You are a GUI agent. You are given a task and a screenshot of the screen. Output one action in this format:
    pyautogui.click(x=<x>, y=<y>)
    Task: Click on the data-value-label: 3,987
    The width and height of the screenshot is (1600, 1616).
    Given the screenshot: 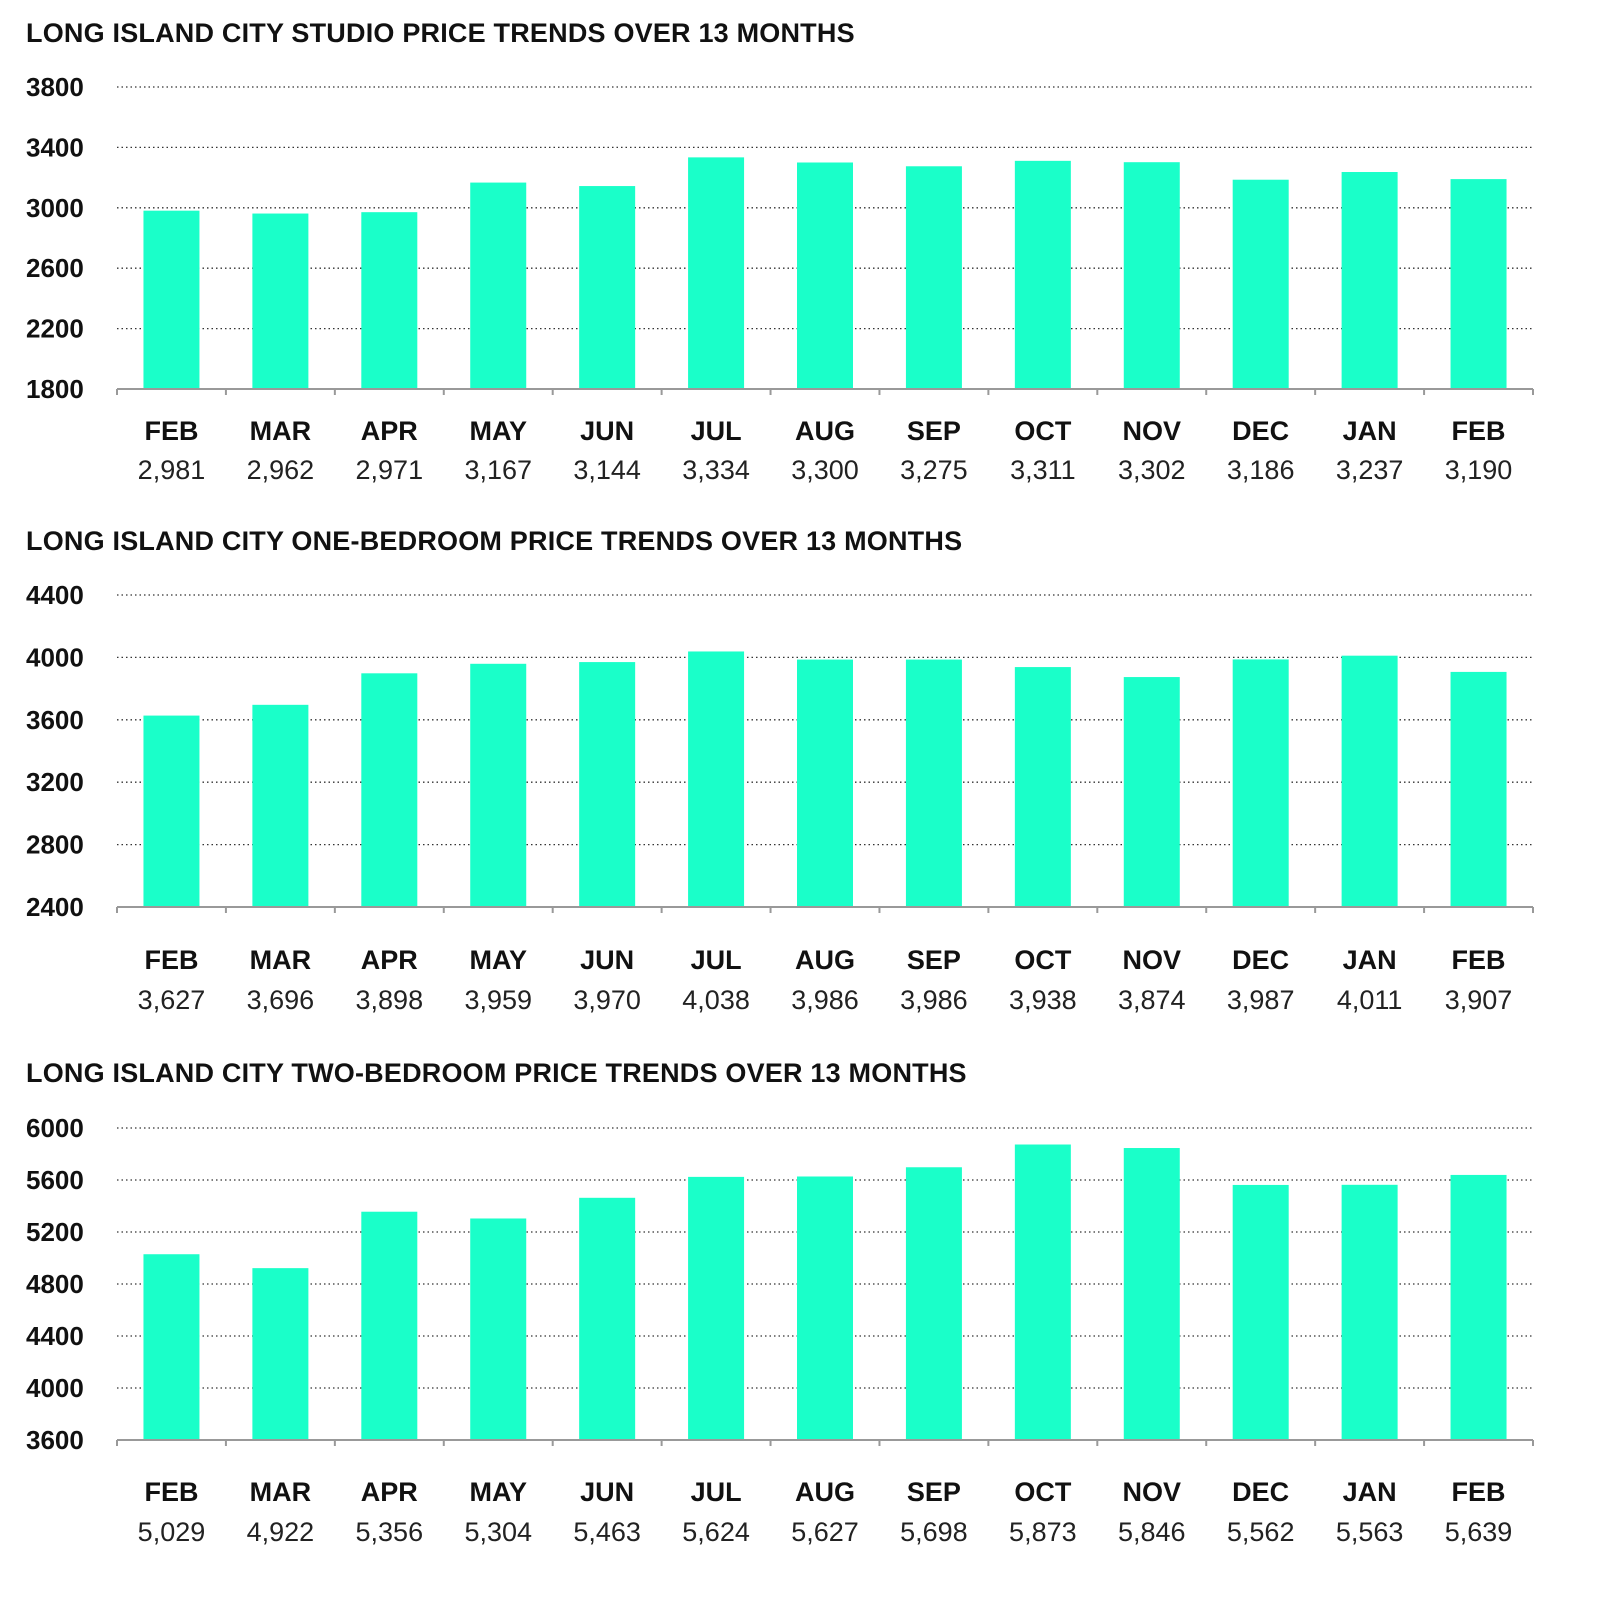 What is the action you would take?
    pyautogui.click(x=1261, y=1000)
    